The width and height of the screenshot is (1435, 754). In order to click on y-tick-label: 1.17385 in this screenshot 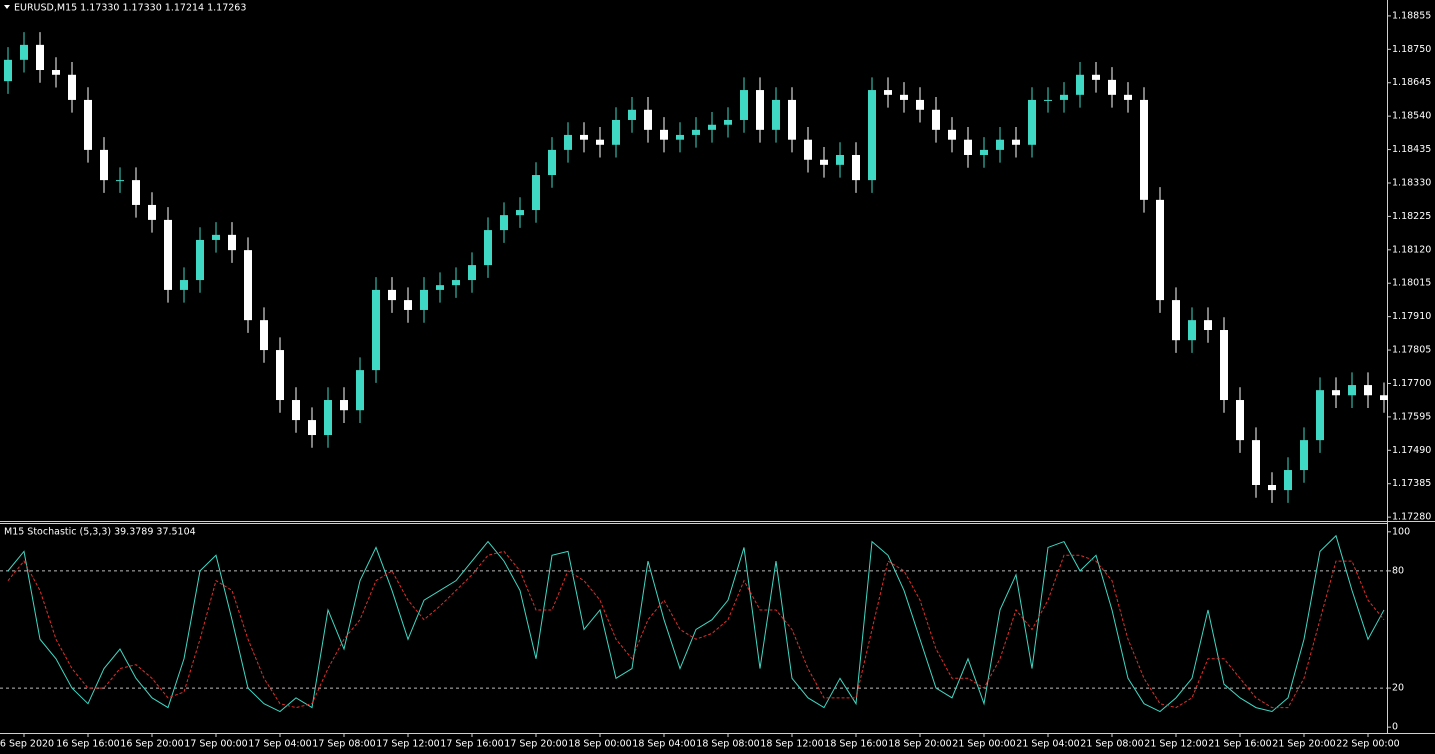, I will do `click(1411, 483)`.